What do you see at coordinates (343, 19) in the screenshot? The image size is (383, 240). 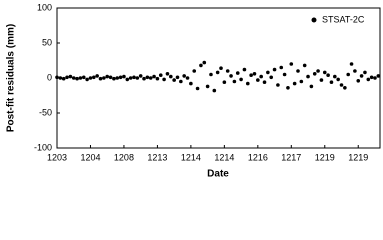 I see `legend-label: STSAT-2C` at bounding box center [343, 19].